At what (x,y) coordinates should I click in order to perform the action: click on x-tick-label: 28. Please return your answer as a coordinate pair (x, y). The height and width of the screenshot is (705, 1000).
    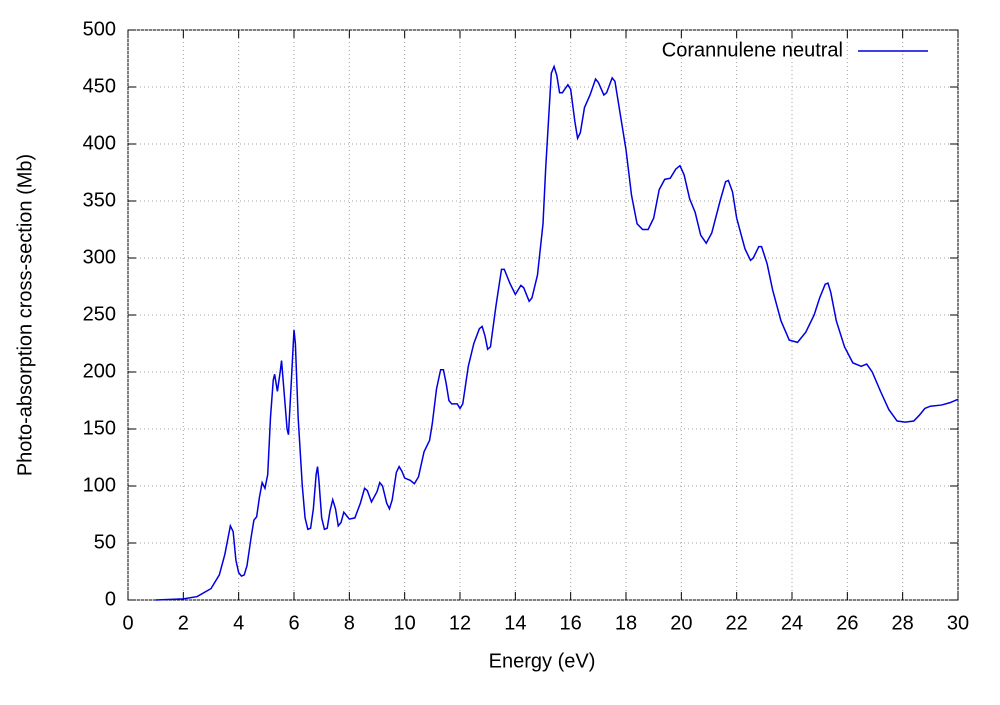
    Looking at the image, I should click on (903, 623).